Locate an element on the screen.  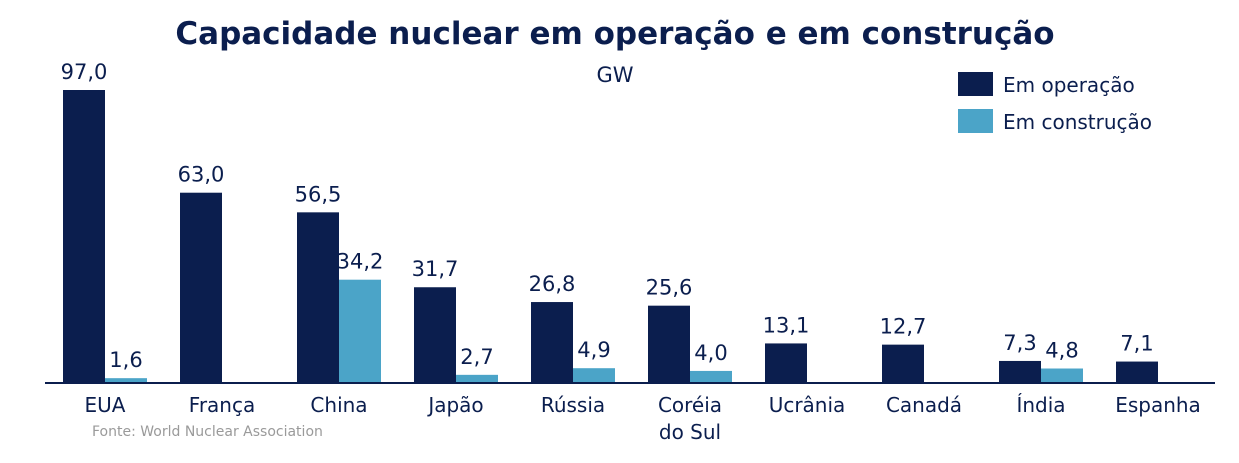
bar-construction-china is located at coordinates (360, 331).